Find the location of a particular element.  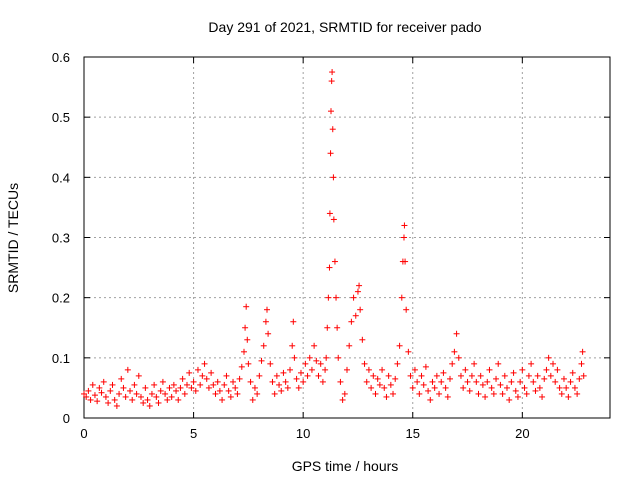

y-tick-label: 0.6 is located at coordinates (61, 57).